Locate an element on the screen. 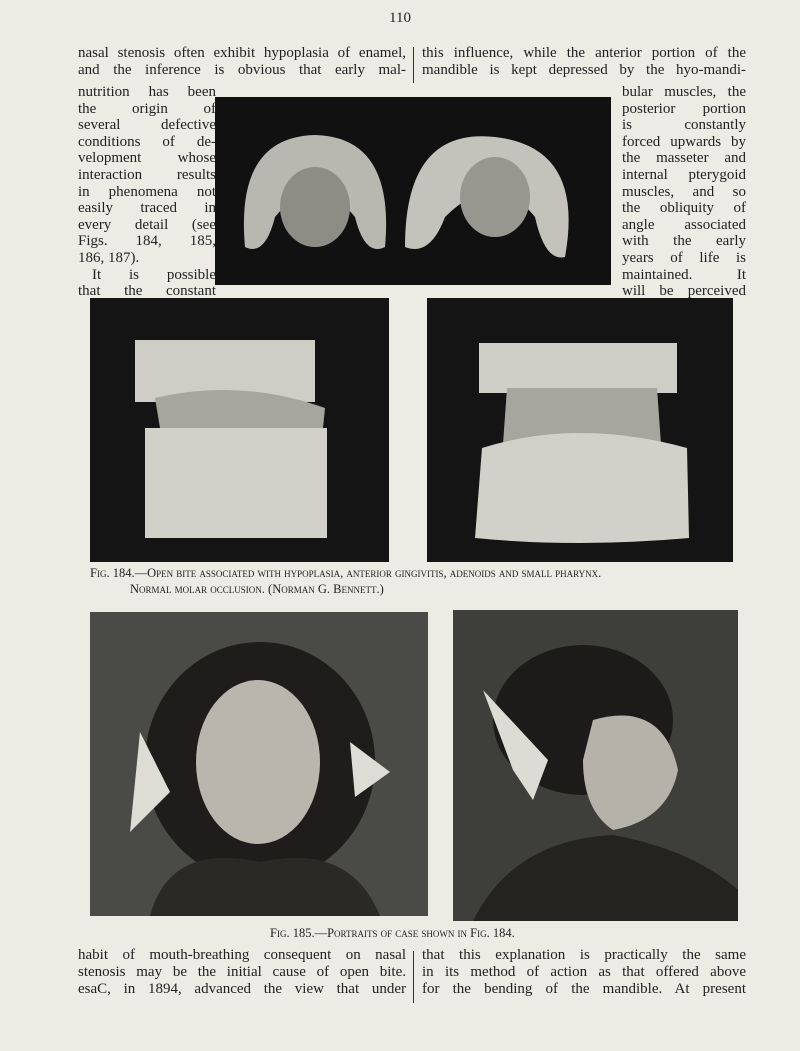  text-line: is constantly is located at coordinates (684, 125).